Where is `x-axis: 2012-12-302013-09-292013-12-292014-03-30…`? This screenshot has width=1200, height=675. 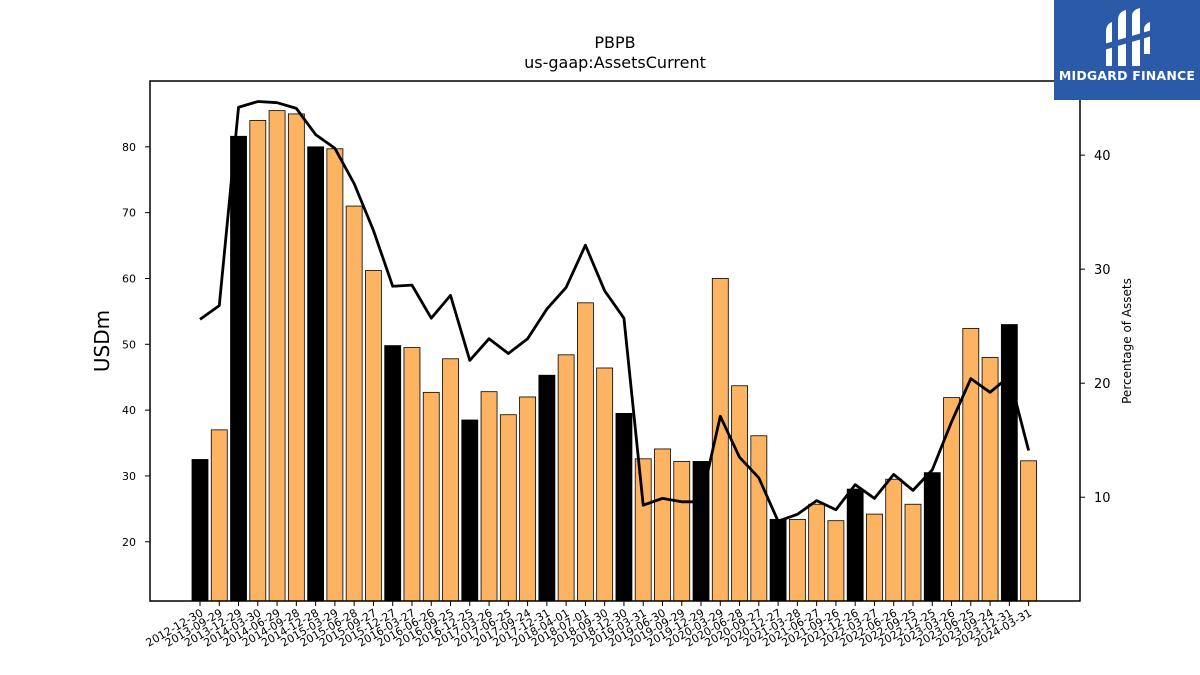
x-axis: 2012-12-302013-09-292013-12-292014-03-30… is located at coordinates (589, 625).